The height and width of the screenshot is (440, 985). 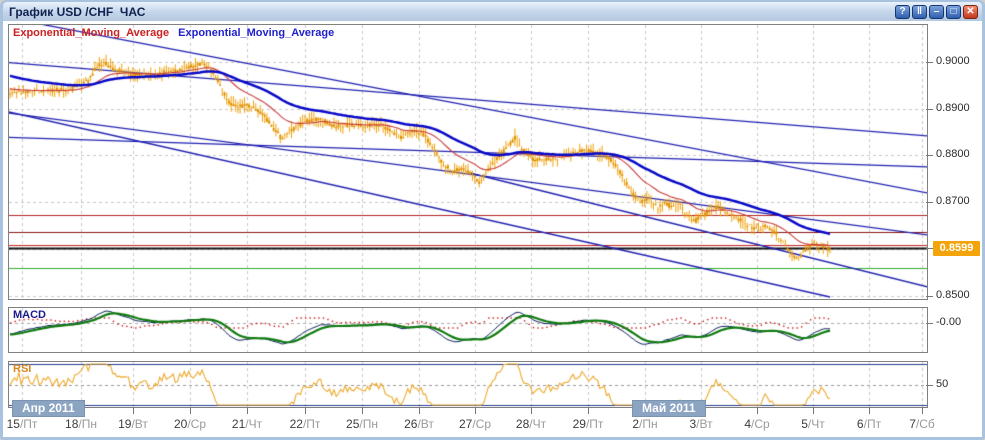 I want to click on rsi-panel: RSI, so click(x=468, y=384).